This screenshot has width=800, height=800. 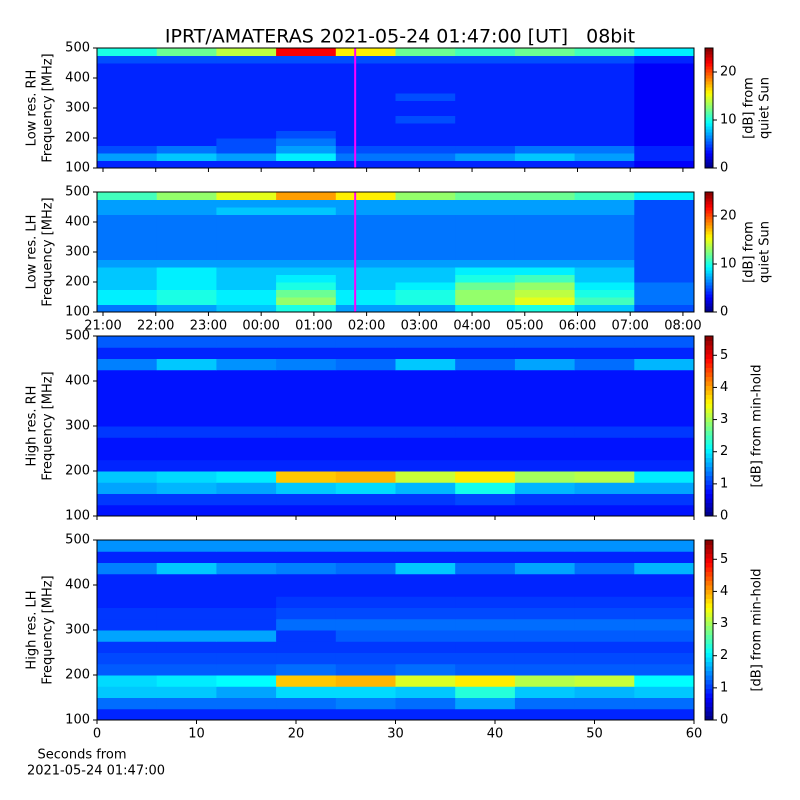 I want to click on y-tick-label: 400, so click(x=77, y=78).